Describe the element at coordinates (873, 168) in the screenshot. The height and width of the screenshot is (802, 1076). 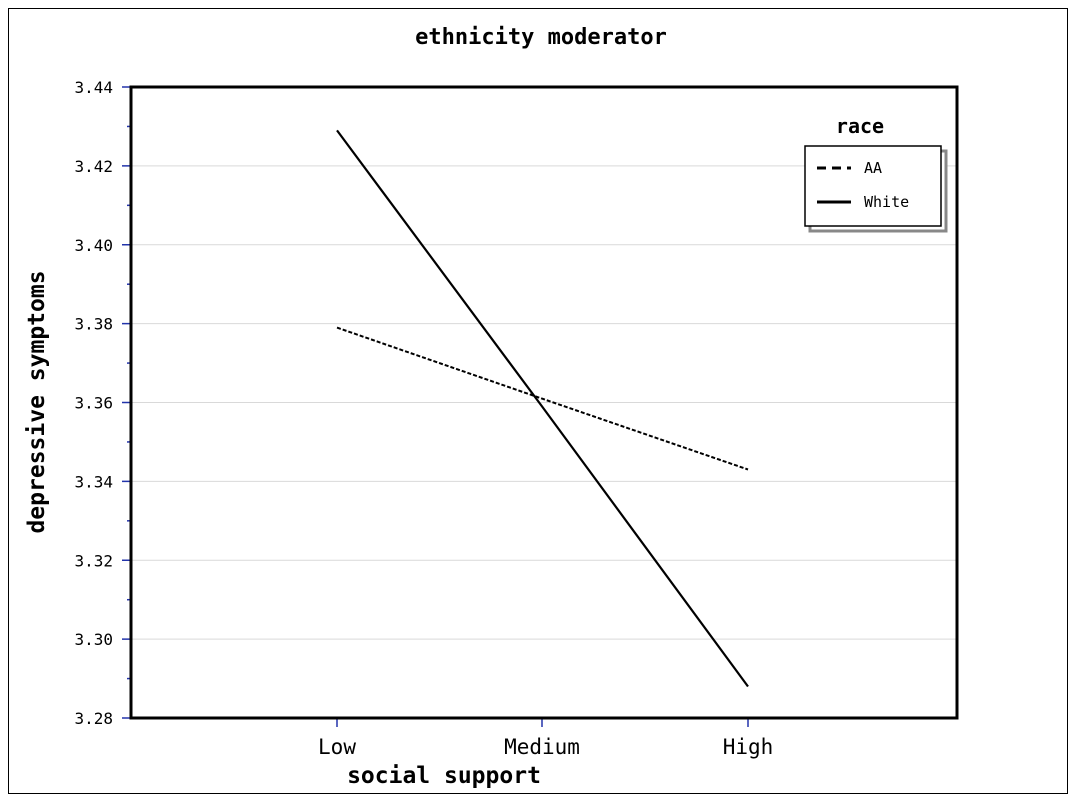
I see `legend-label: AA` at that location.